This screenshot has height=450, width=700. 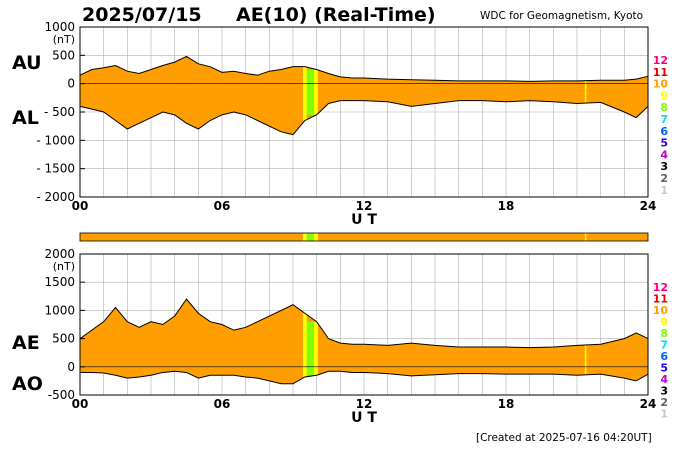 I want to click on panel-au-al-ytick-label: - 1500, so click(x=55, y=169).